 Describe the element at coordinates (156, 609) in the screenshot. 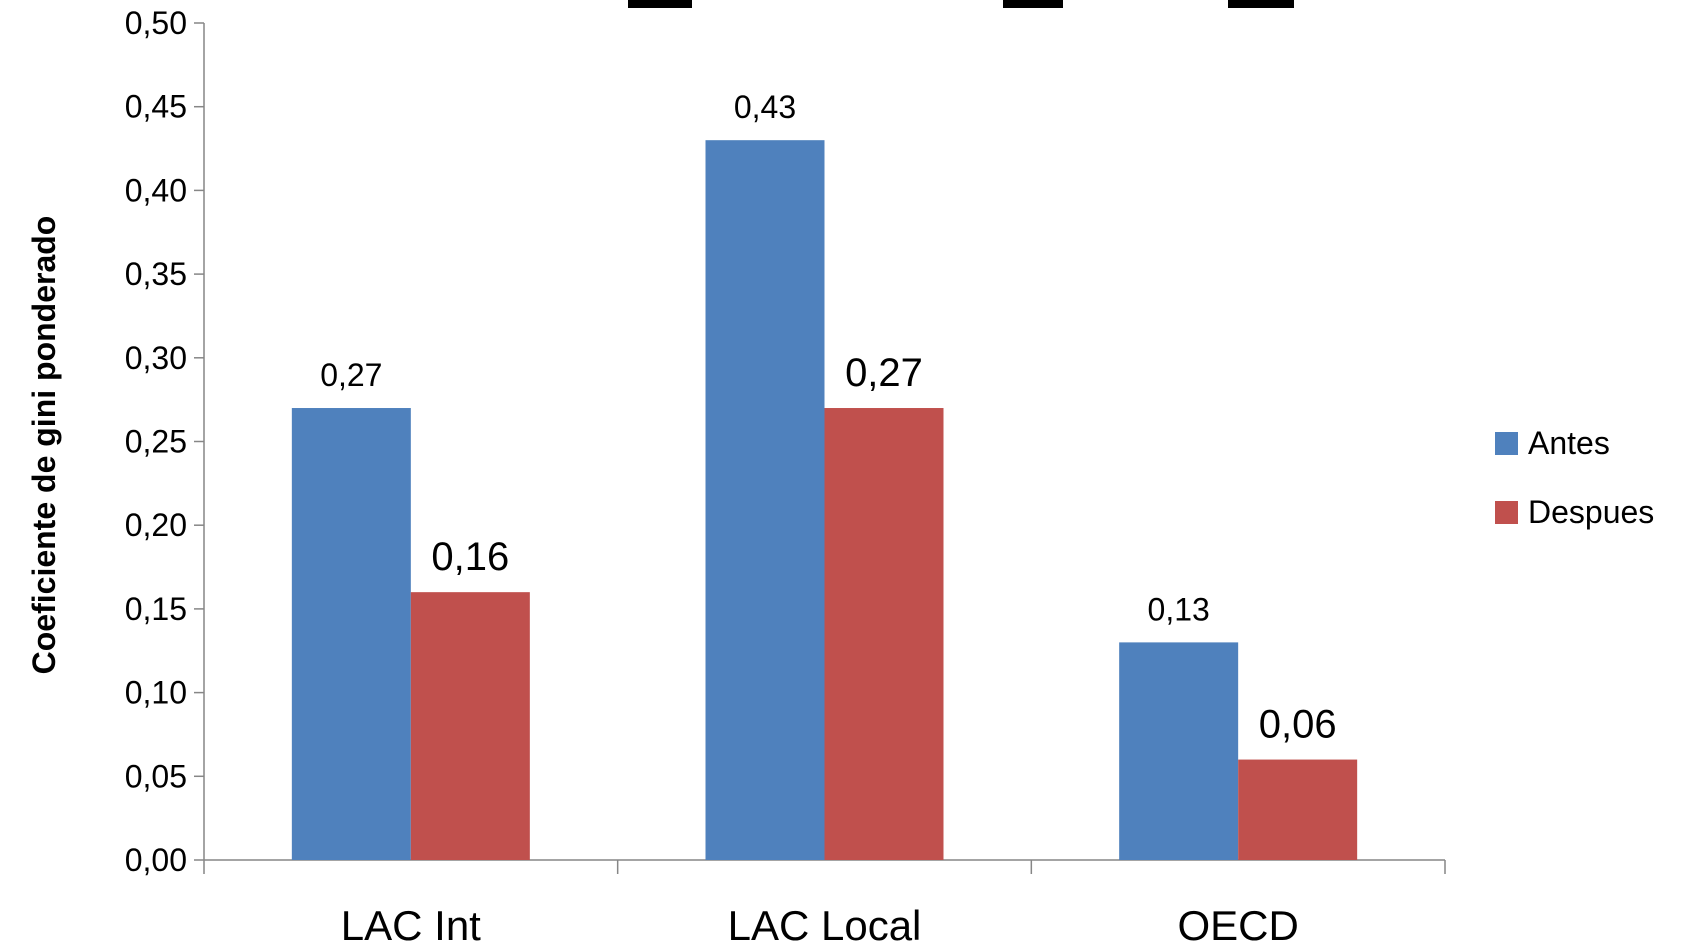

I see `y-tick-label: 0,15` at that location.